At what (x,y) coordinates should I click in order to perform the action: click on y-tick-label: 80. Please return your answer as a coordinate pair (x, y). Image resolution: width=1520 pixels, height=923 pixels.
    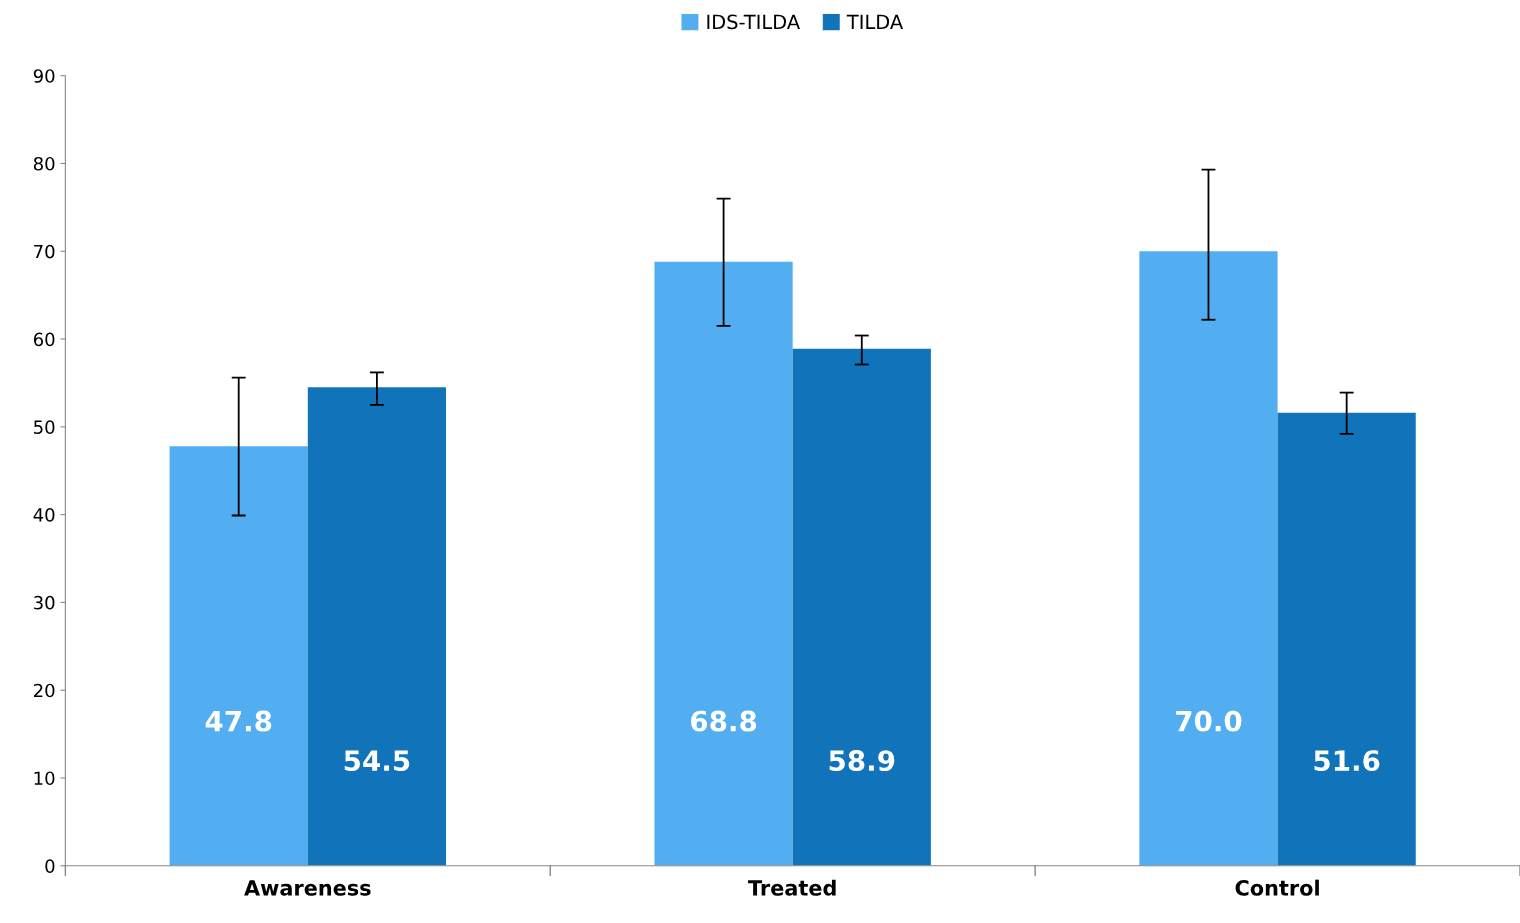
    Looking at the image, I should click on (44, 163).